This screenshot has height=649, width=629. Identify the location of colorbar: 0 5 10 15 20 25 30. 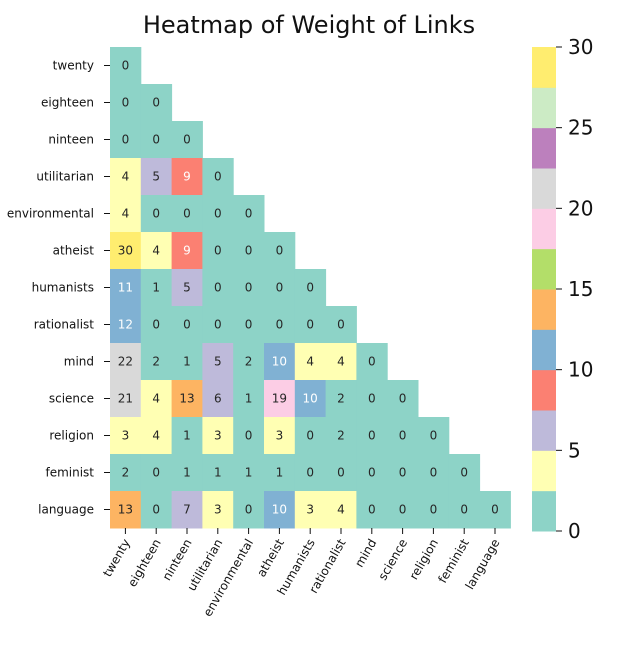
(562, 289).